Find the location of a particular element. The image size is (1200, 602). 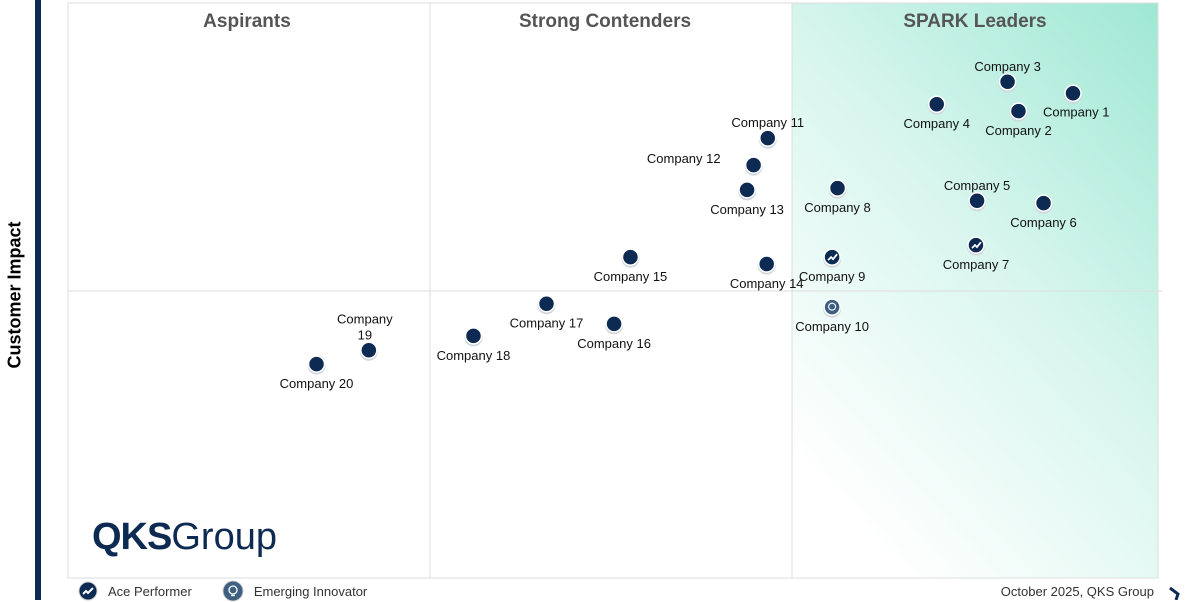

data-point: Company 14 is located at coordinates (767, 273).